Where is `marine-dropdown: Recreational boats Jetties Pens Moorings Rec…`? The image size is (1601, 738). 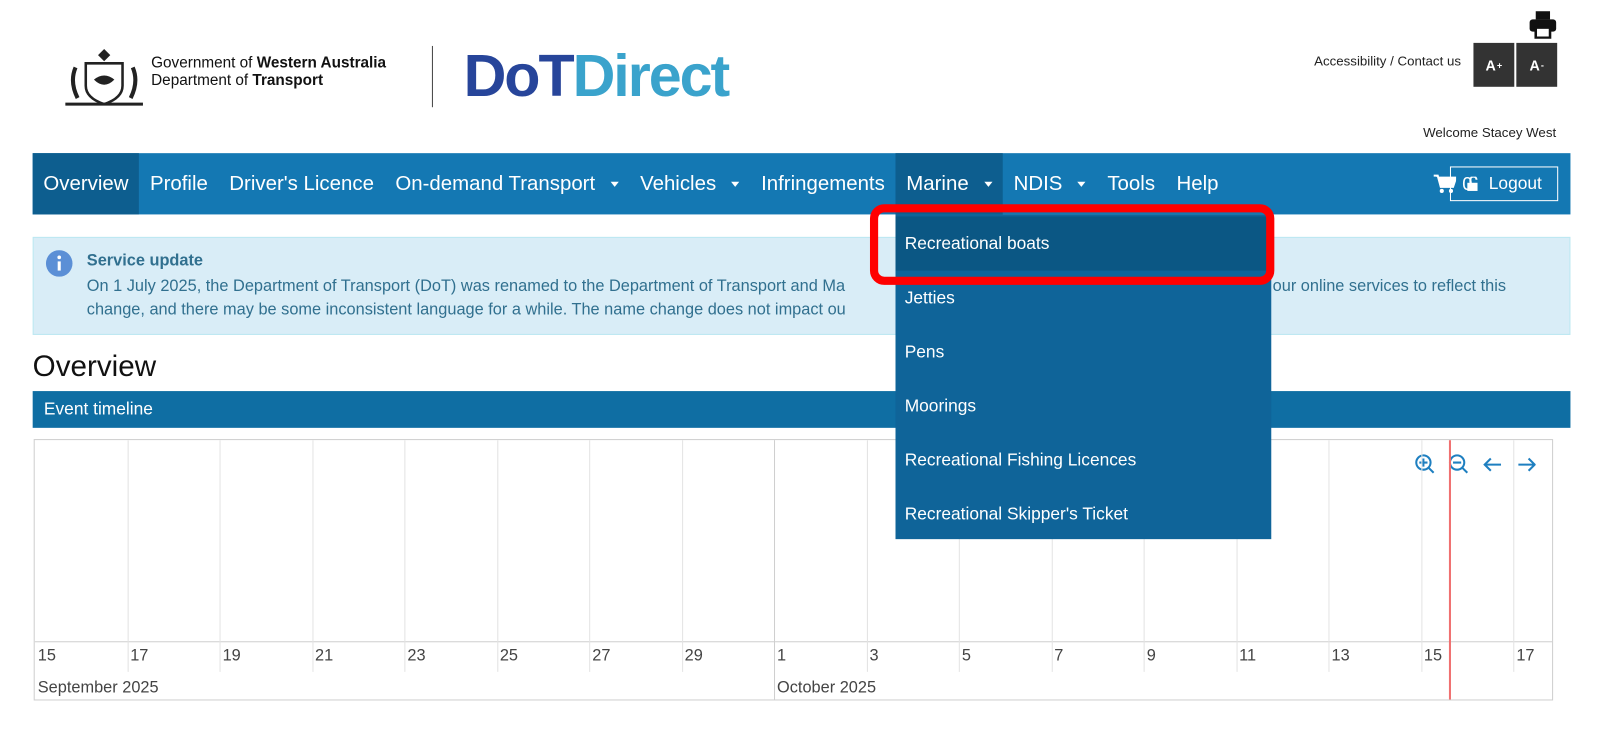 marine-dropdown: Recreational boats Jetties Pens Moorings Rec… is located at coordinates (1083, 377).